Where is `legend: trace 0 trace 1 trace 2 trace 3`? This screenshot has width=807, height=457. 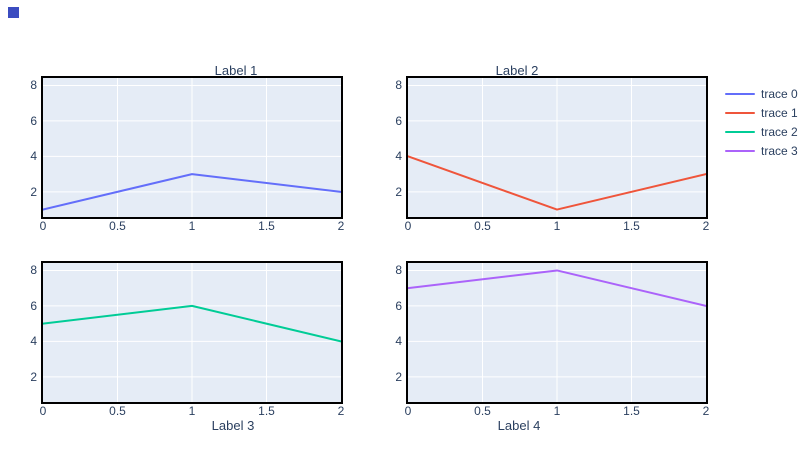 legend: trace 0 trace 1 trace 2 trace 3 is located at coordinates (761, 122).